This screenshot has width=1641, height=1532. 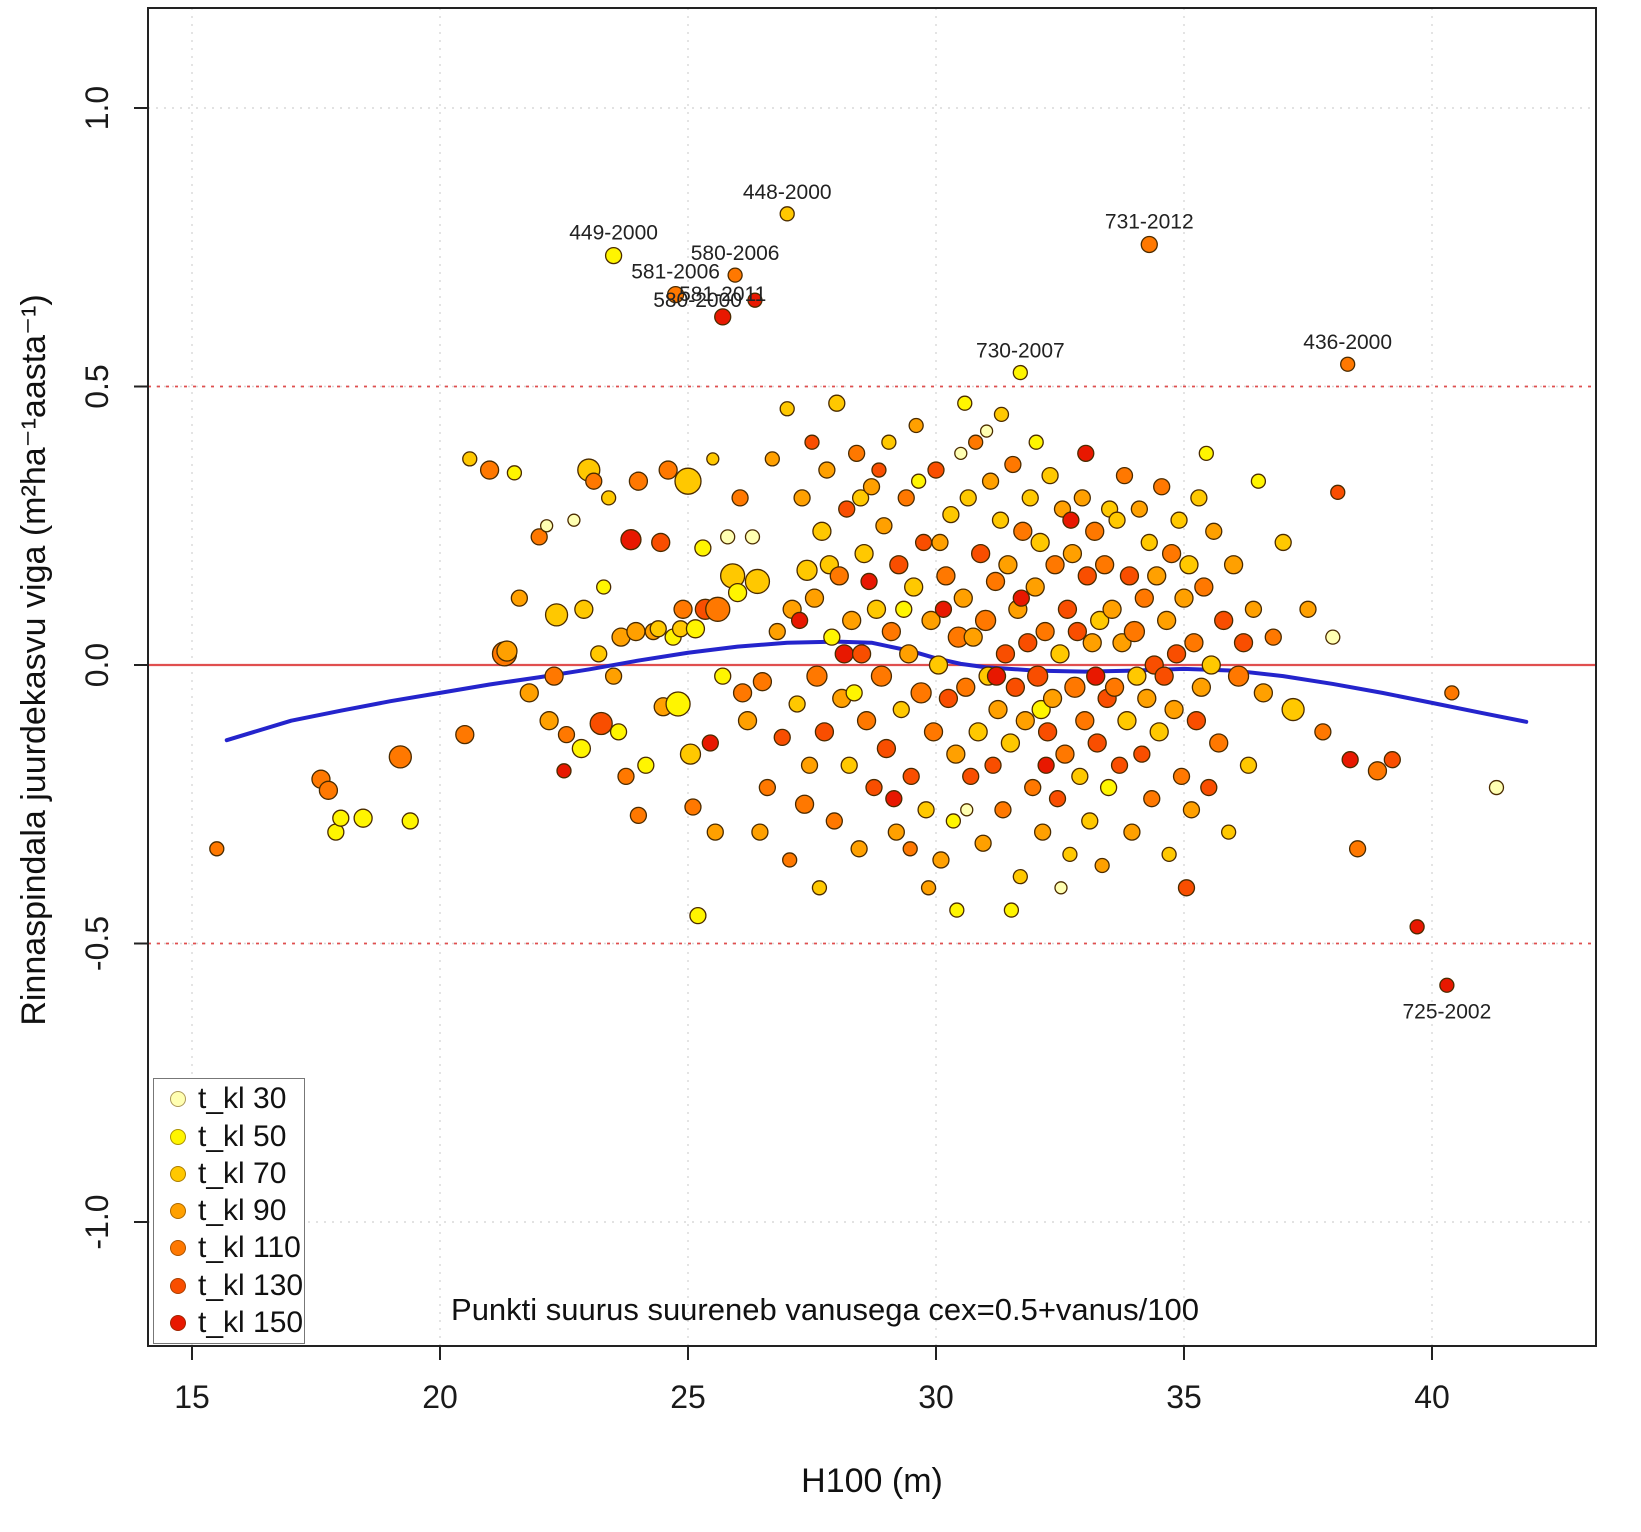 I want to click on legend-item: t_kl 50, so click(x=237, y=1137).